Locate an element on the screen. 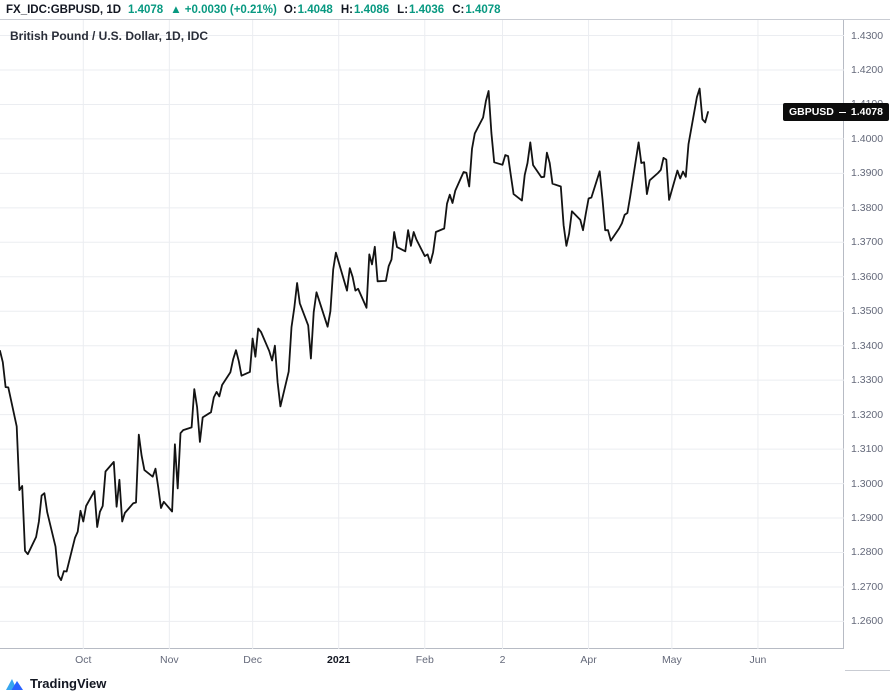 The image size is (890, 696). last-price-label: GBPUSD 1.4078 is located at coordinates (835, 112).